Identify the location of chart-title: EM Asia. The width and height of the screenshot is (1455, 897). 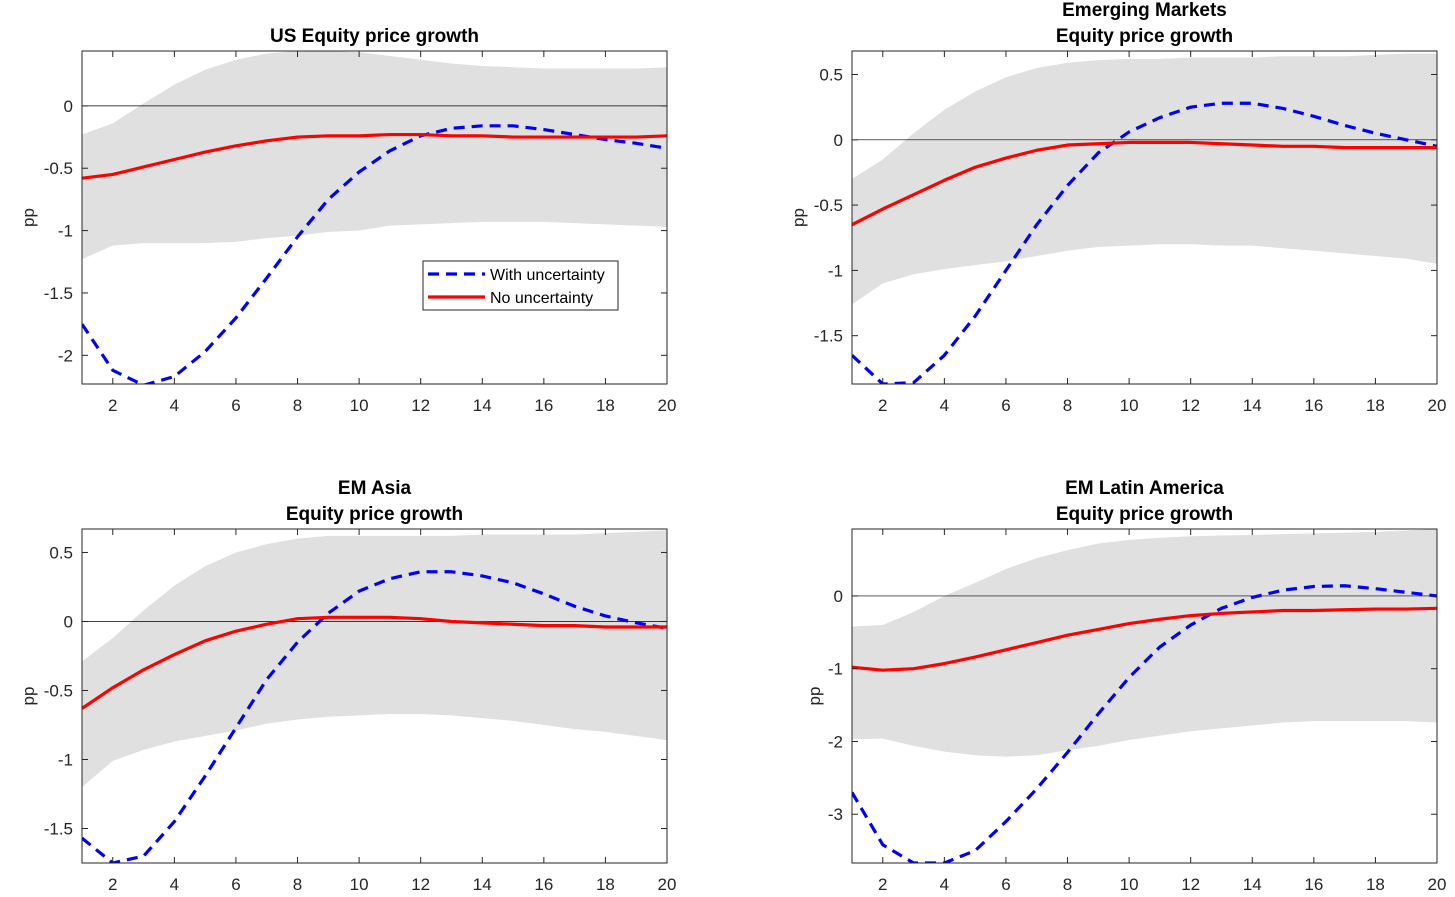
(375, 488).